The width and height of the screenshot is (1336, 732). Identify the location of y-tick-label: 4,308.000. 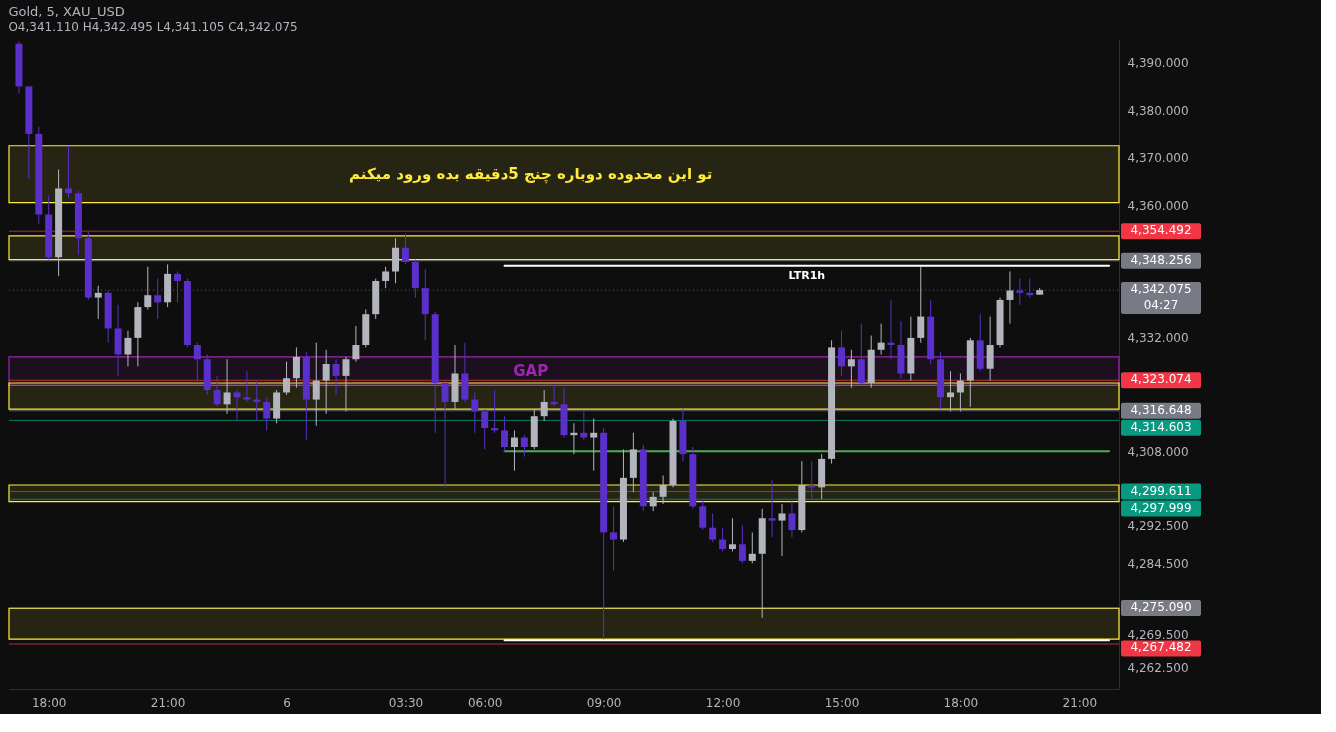
(1158, 452).